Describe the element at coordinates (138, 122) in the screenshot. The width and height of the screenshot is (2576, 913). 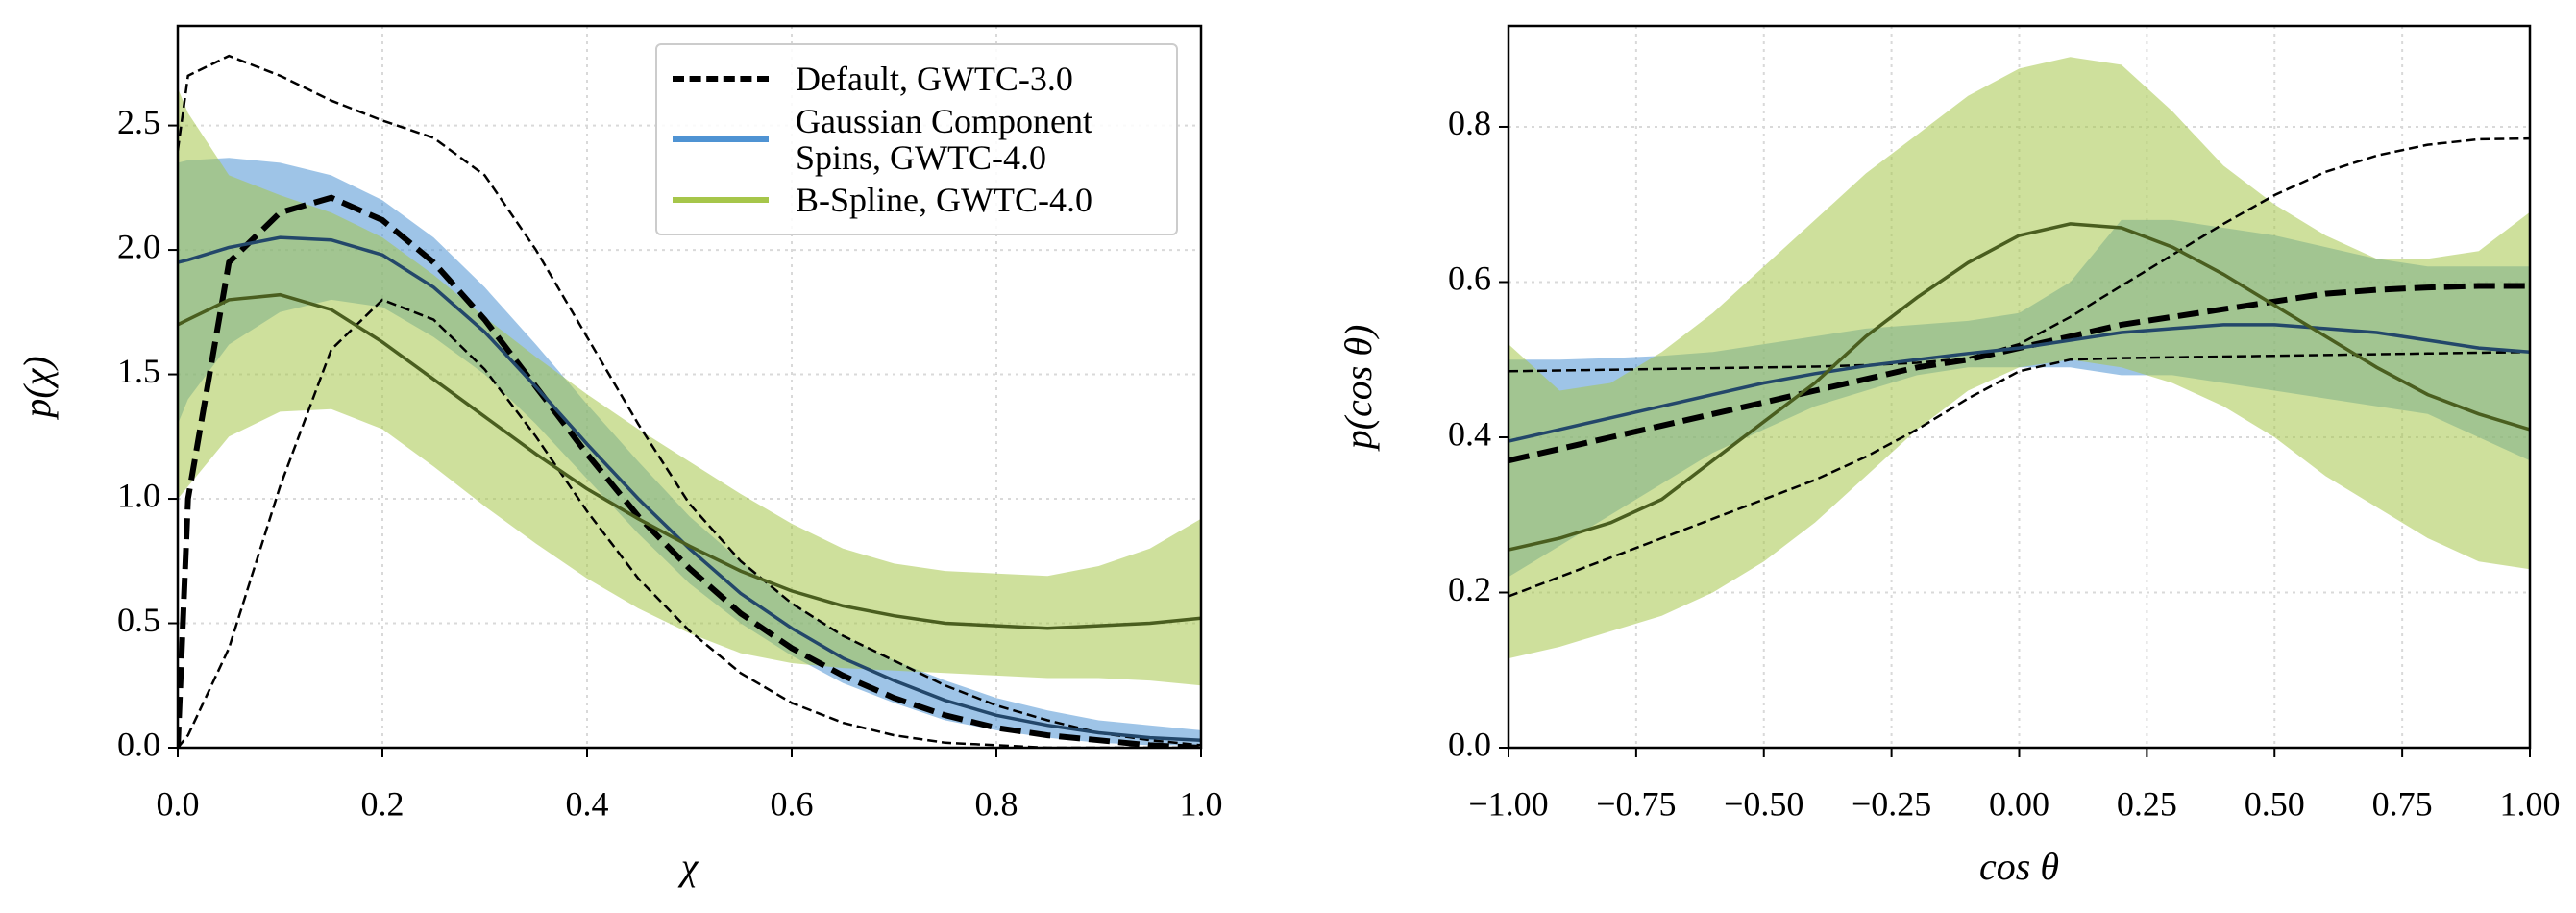
I see `y-tick-label: 2.5` at that location.